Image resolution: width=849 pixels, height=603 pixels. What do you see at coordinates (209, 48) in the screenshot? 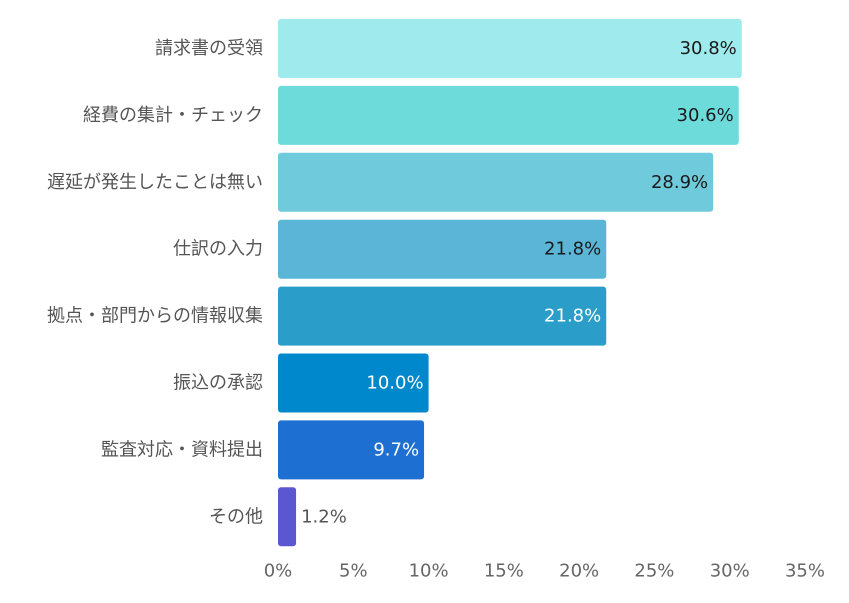
I see `category-label: 請求書の受領` at bounding box center [209, 48].